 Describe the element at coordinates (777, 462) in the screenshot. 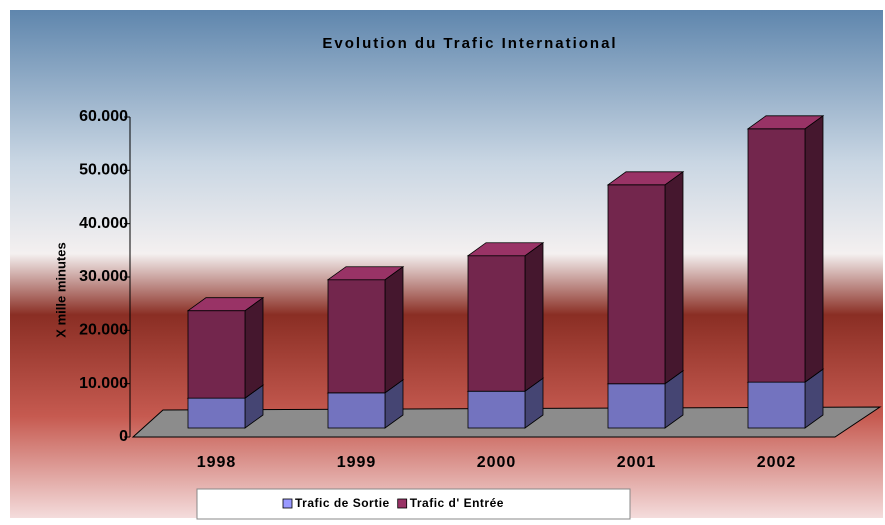

I see `x-tick-label: 2002` at that location.